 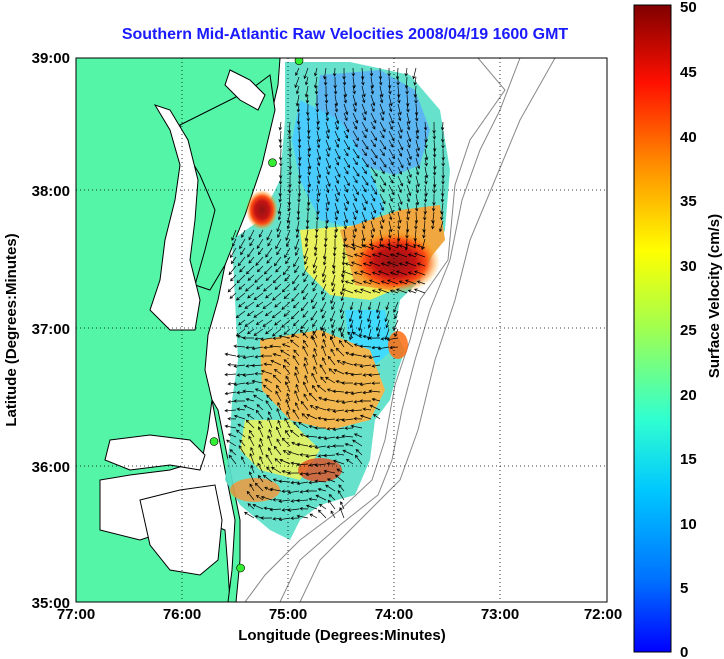 I want to click on x-tick-label: 73:00, so click(x=500, y=614).